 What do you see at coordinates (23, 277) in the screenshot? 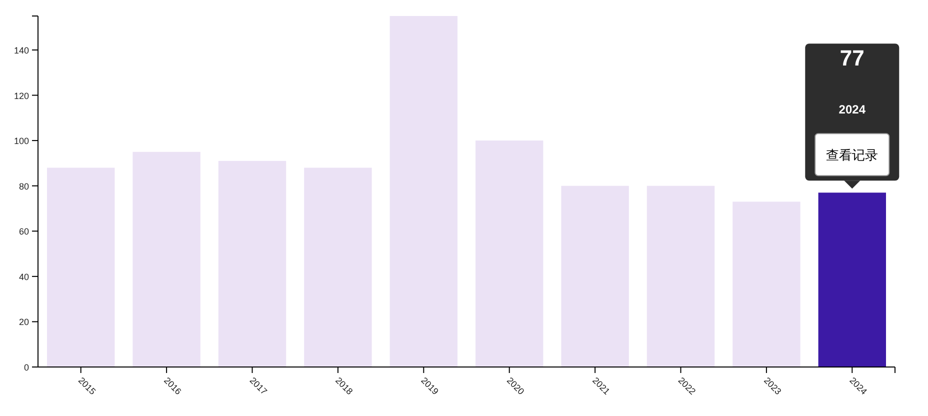
I see `y-tick-label: 40` at bounding box center [23, 277].